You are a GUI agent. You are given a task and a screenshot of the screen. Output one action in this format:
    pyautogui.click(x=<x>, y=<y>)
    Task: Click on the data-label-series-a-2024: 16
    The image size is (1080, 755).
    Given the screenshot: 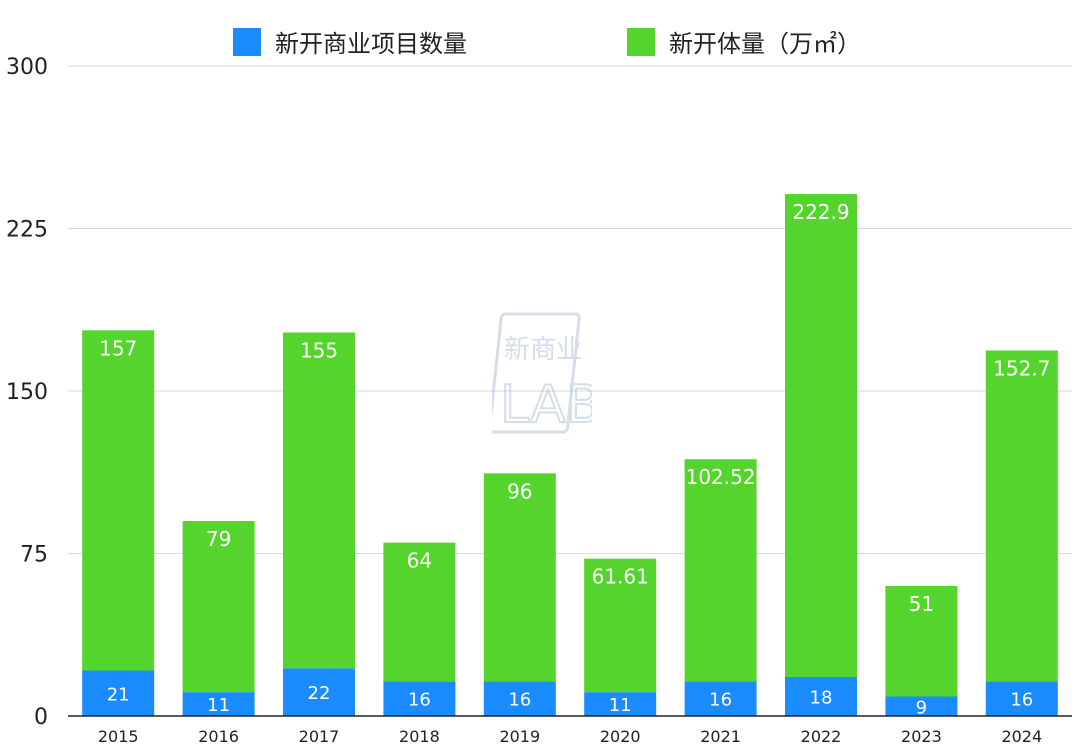 What is the action you would take?
    pyautogui.click(x=1021, y=700)
    